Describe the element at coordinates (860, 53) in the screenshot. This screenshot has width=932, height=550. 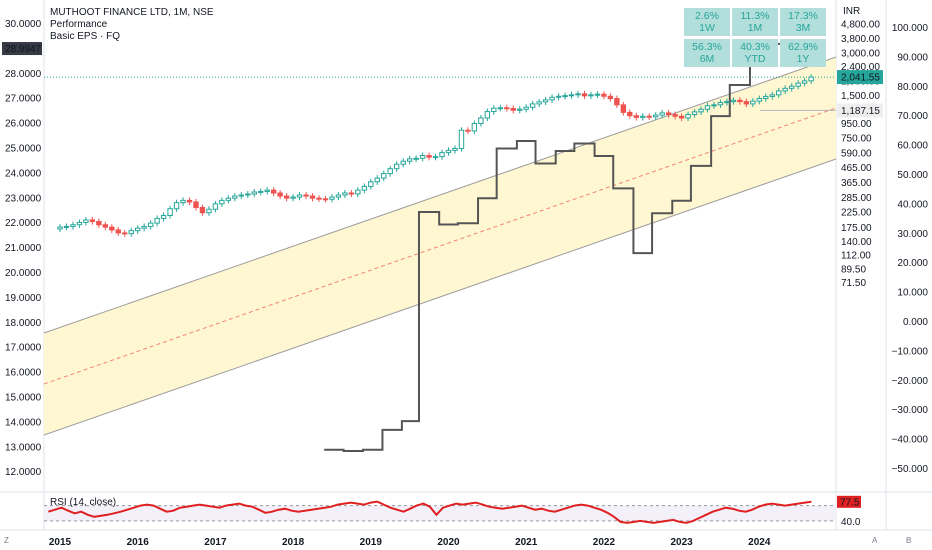
I see `price-axis-tick: 3,000.00` at that location.